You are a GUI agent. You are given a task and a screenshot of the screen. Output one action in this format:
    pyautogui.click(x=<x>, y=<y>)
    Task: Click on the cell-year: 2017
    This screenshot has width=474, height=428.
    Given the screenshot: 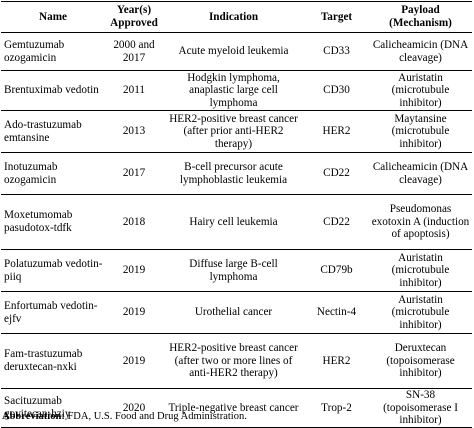 What is the action you would take?
    pyautogui.click(x=134, y=173)
    